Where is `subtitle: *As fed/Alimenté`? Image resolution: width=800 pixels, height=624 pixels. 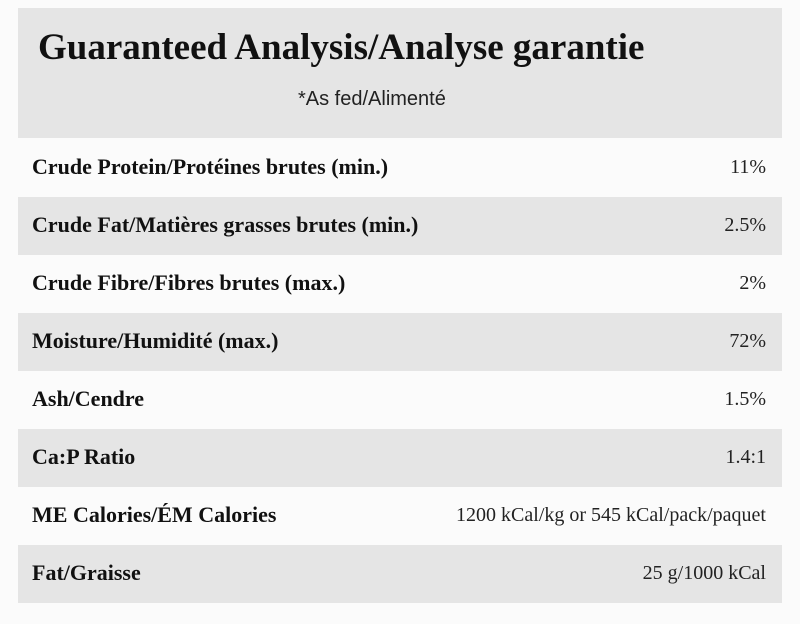
subtitle: *As fed/Alimenté is located at coordinates (372, 99).